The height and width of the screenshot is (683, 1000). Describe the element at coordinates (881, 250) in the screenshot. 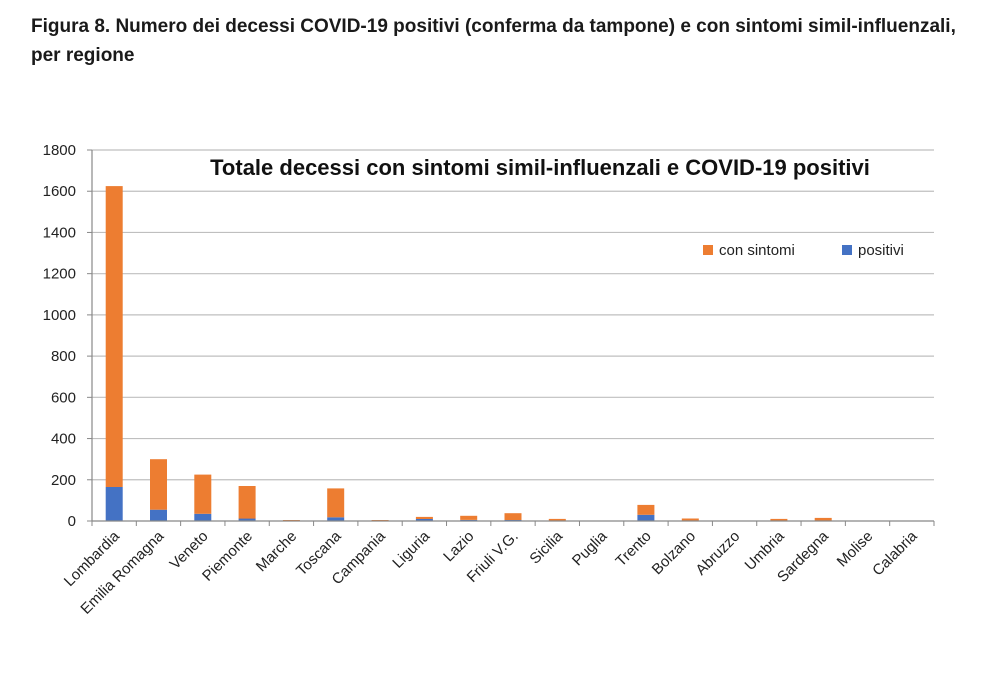

I see `legend-label-positivi: positivi` at that location.